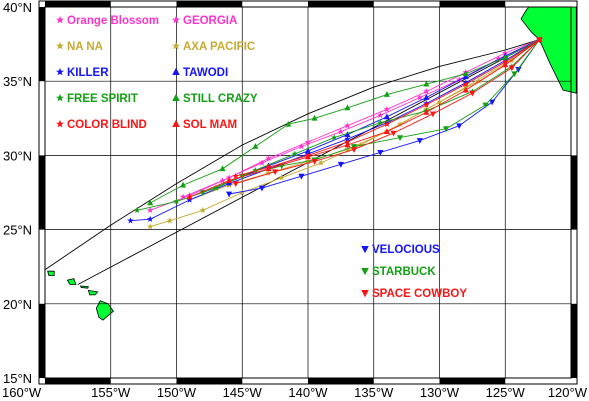  What do you see at coordinates (82, 73) in the screenshot?
I see `legend-entry-killer: KILLER` at bounding box center [82, 73].